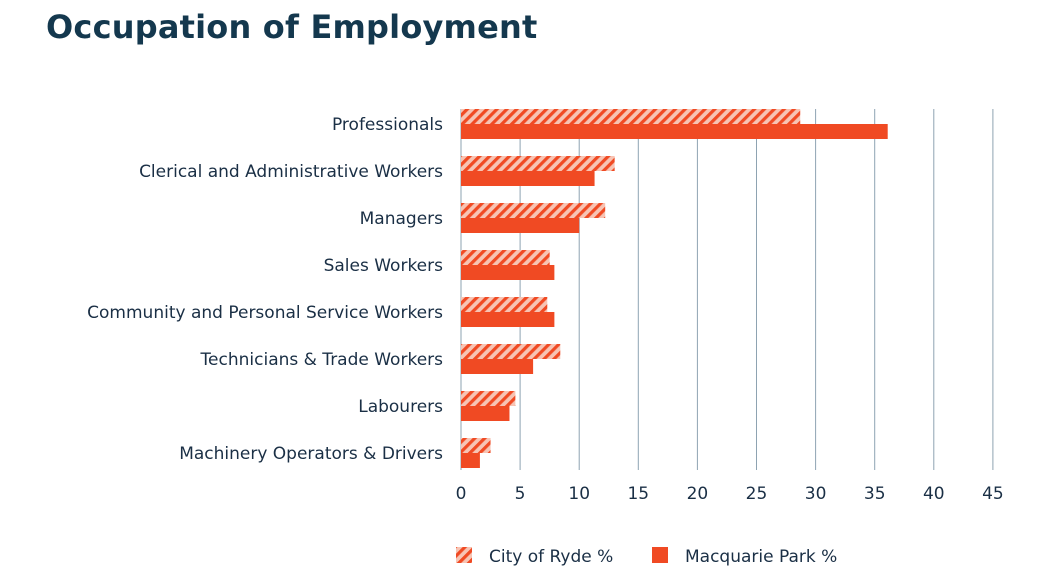 Image resolution: width=1049 pixels, height=584 pixels. What do you see at coordinates (660, 555) in the screenshot?
I see `legend-swatch-solid` at bounding box center [660, 555].